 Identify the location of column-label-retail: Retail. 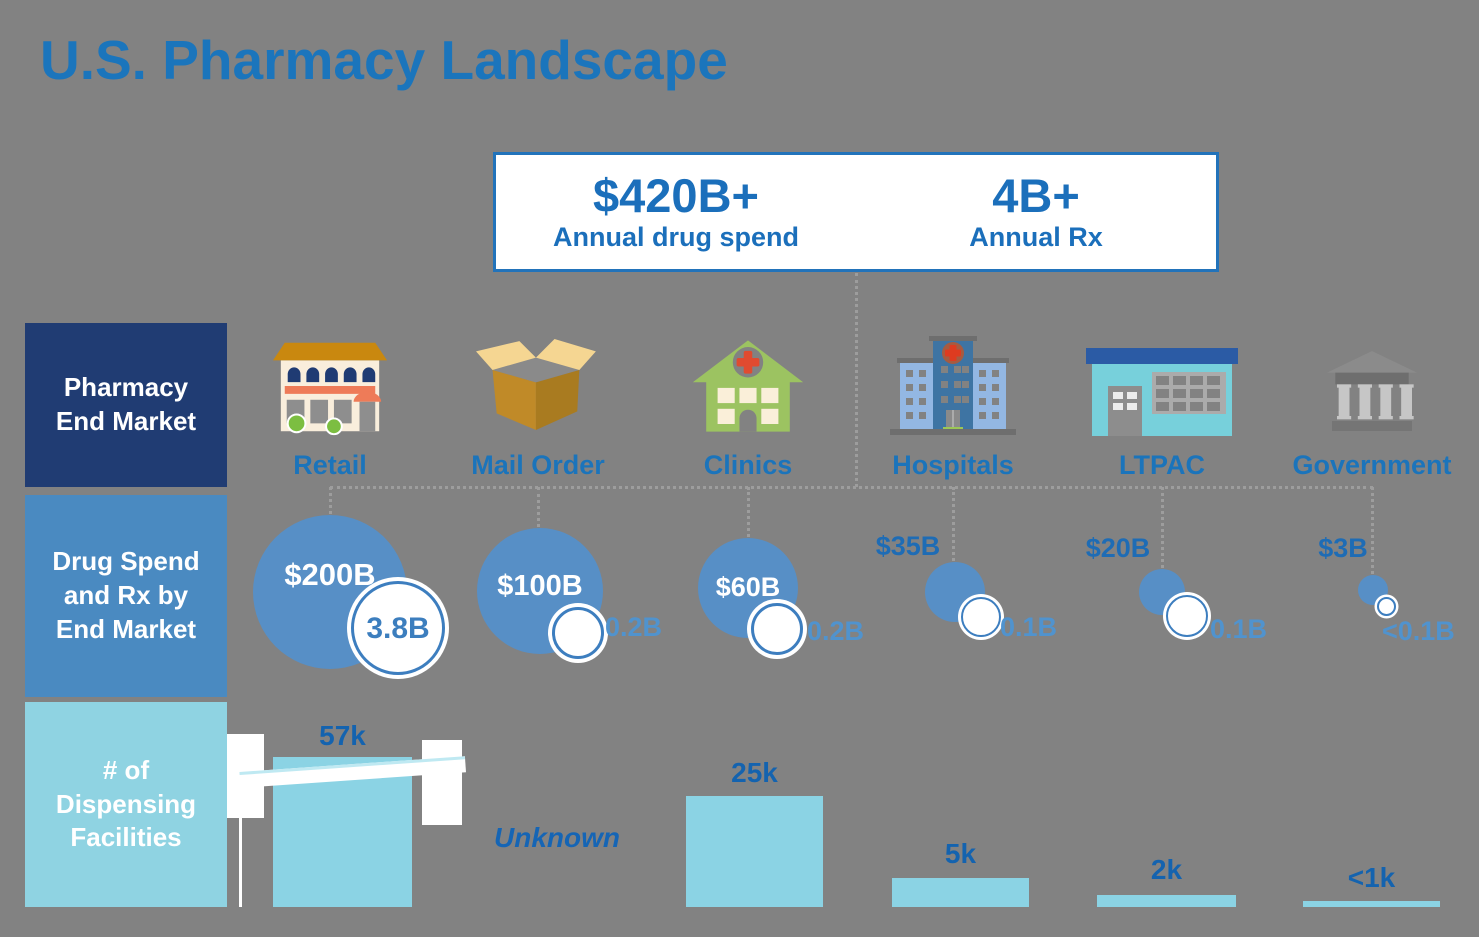
(330, 465).